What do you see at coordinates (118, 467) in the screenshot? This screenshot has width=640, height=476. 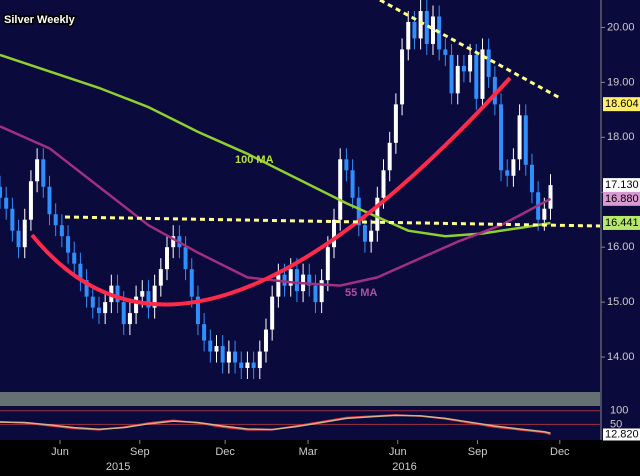 I see `x-year-label: 2015` at bounding box center [118, 467].